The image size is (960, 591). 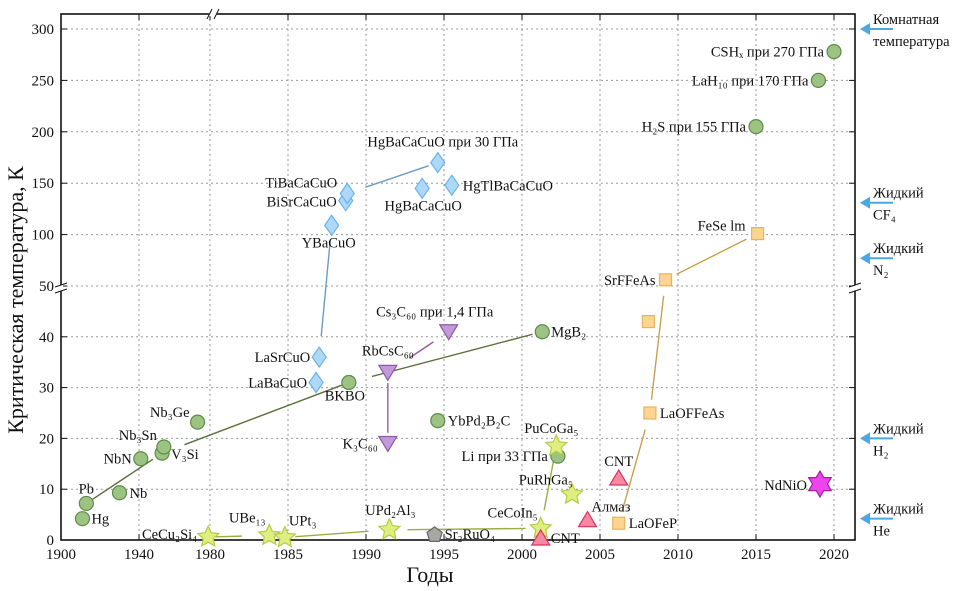 I want to click on x-tick-label: 2000, so click(x=522, y=555).